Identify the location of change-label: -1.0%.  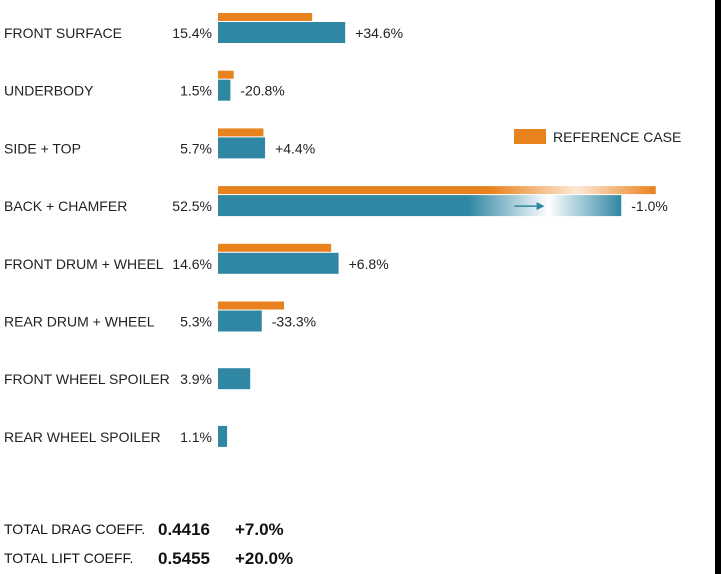
(649, 206).